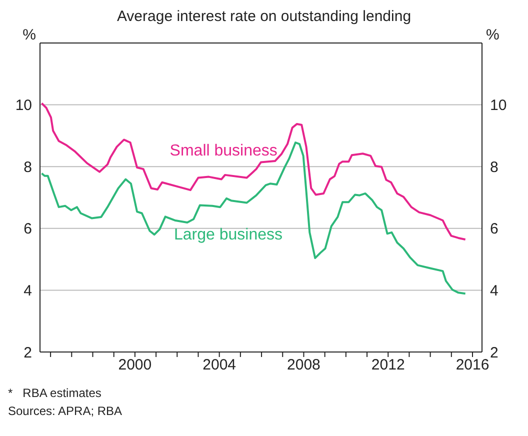 Image resolution: width=528 pixels, height=436 pixels. I want to click on series-label: Small business, so click(224, 151).